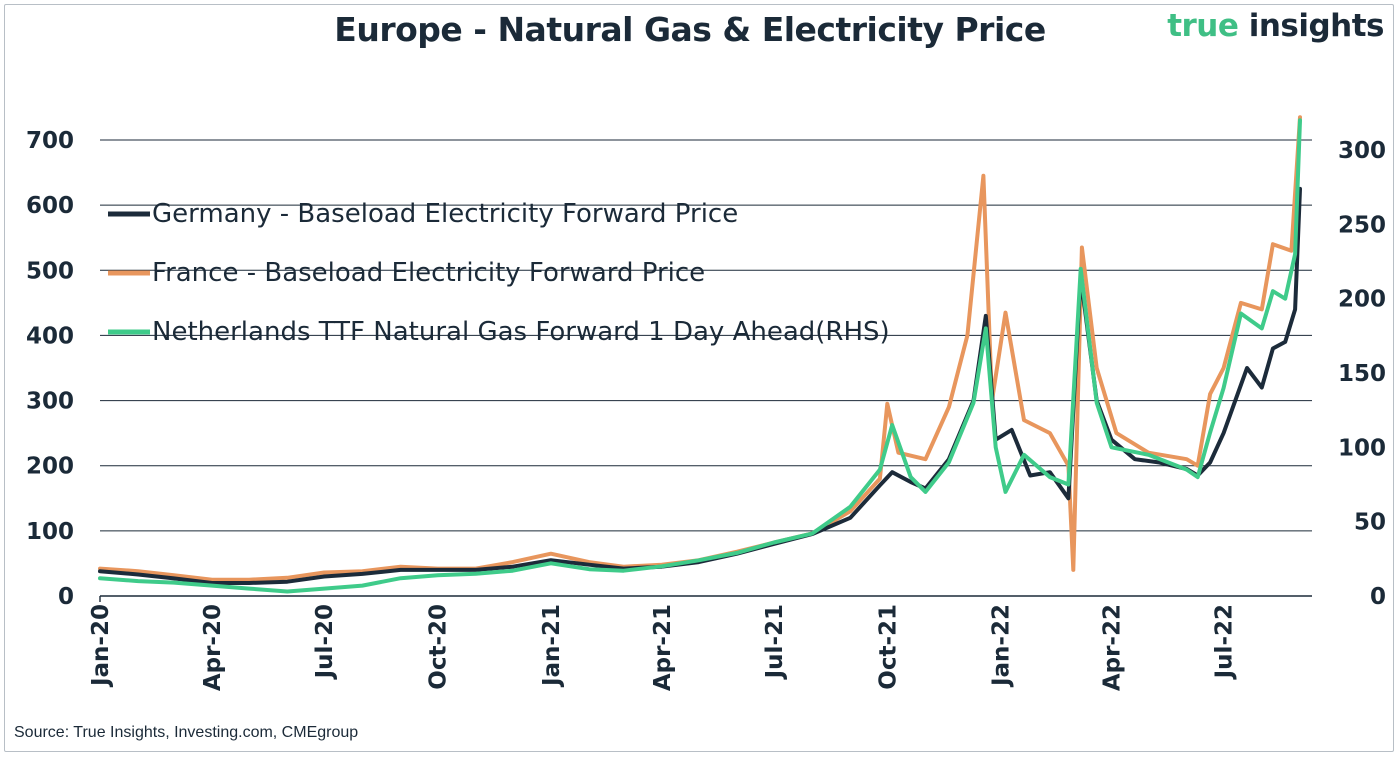 The height and width of the screenshot is (758, 1400). What do you see at coordinates (439, 647) in the screenshot?
I see `x-tick-label: Oct-20` at bounding box center [439, 647].